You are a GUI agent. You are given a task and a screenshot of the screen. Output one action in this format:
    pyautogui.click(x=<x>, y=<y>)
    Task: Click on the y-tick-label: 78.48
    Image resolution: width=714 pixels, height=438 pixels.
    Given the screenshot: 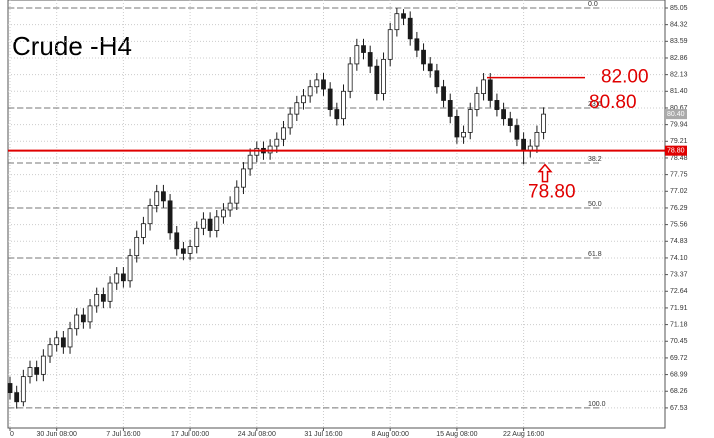 What is the action you would take?
    pyautogui.click(x=679, y=158)
    